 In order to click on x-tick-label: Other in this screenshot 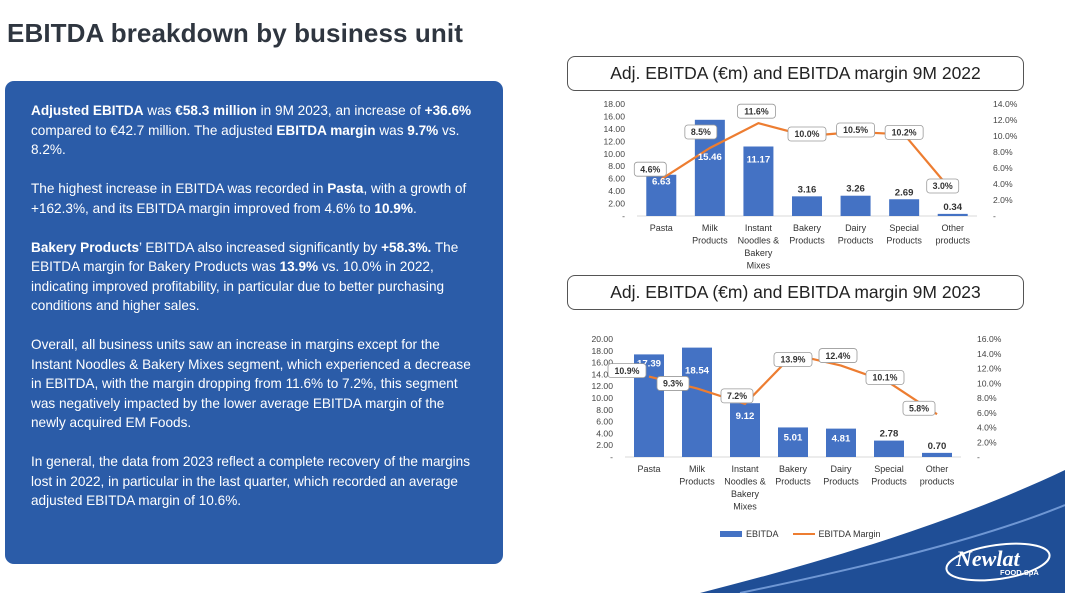, I will do `click(952, 228)`.